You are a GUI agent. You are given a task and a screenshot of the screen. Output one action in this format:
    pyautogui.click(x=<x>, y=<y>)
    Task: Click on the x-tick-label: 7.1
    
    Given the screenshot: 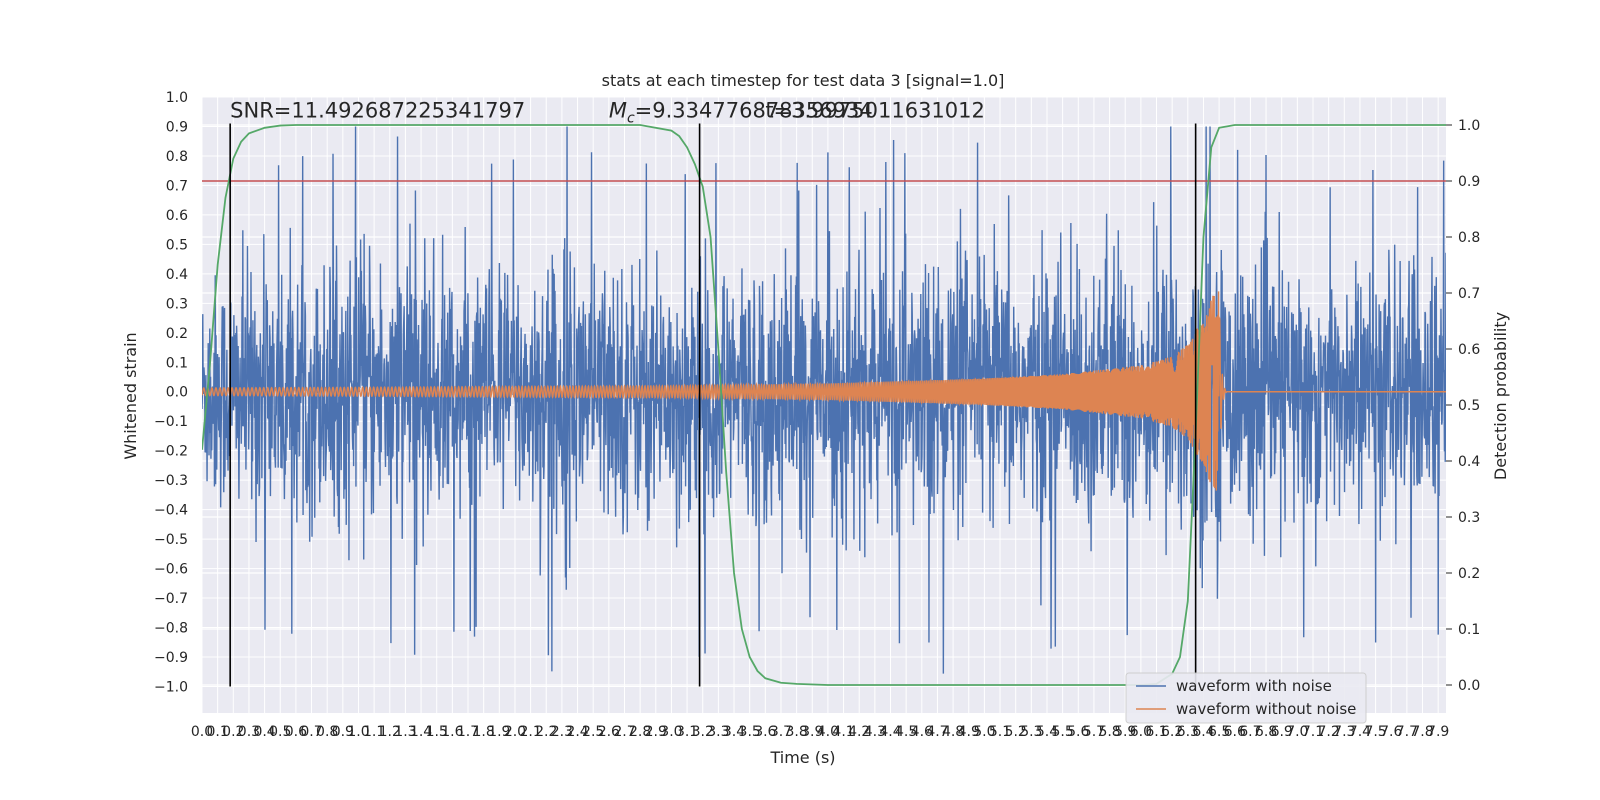 What is the action you would take?
    pyautogui.click(x=1313, y=732)
    